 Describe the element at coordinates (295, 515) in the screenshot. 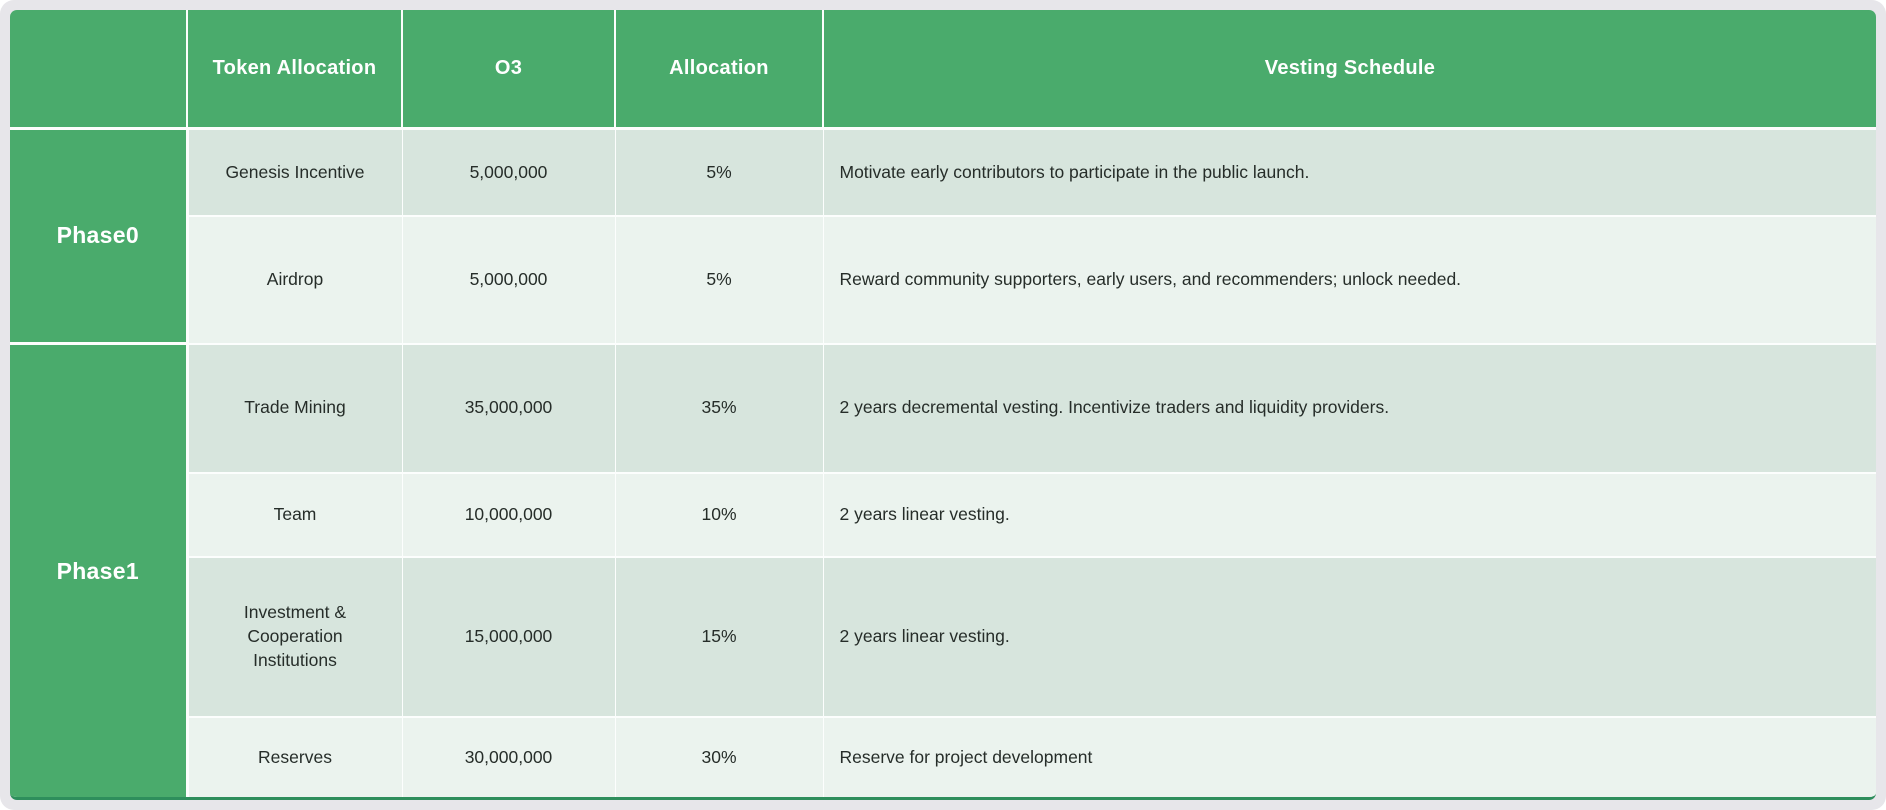

I see `token-cell: Team` at that location.